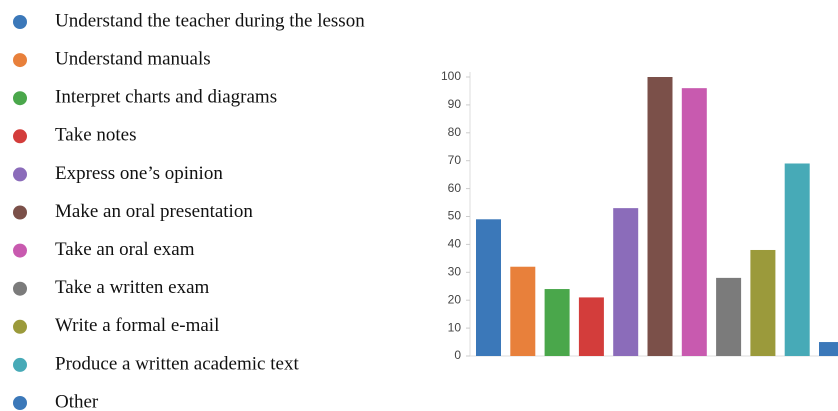 This screenshot has height=411, width=838. What do you see at coordinates (166, 97) in the screenshot?
I see `legend-label: Interpret charts and diagrams` at bounding box center [166, 97].